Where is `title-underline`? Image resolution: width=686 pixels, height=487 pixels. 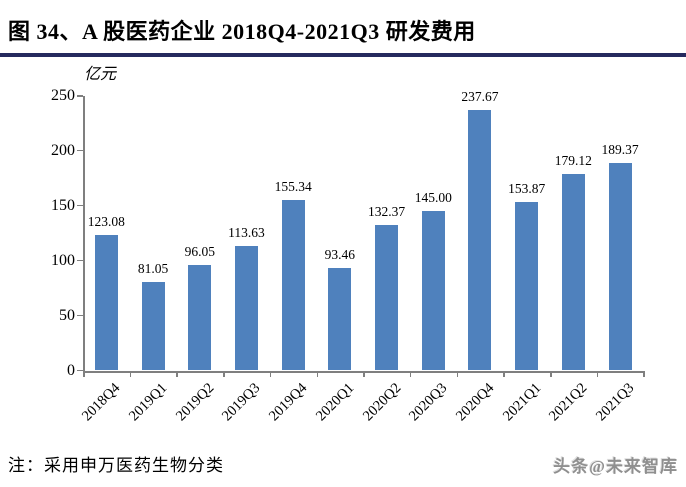
title-underline is located at coordinates (343, 55).